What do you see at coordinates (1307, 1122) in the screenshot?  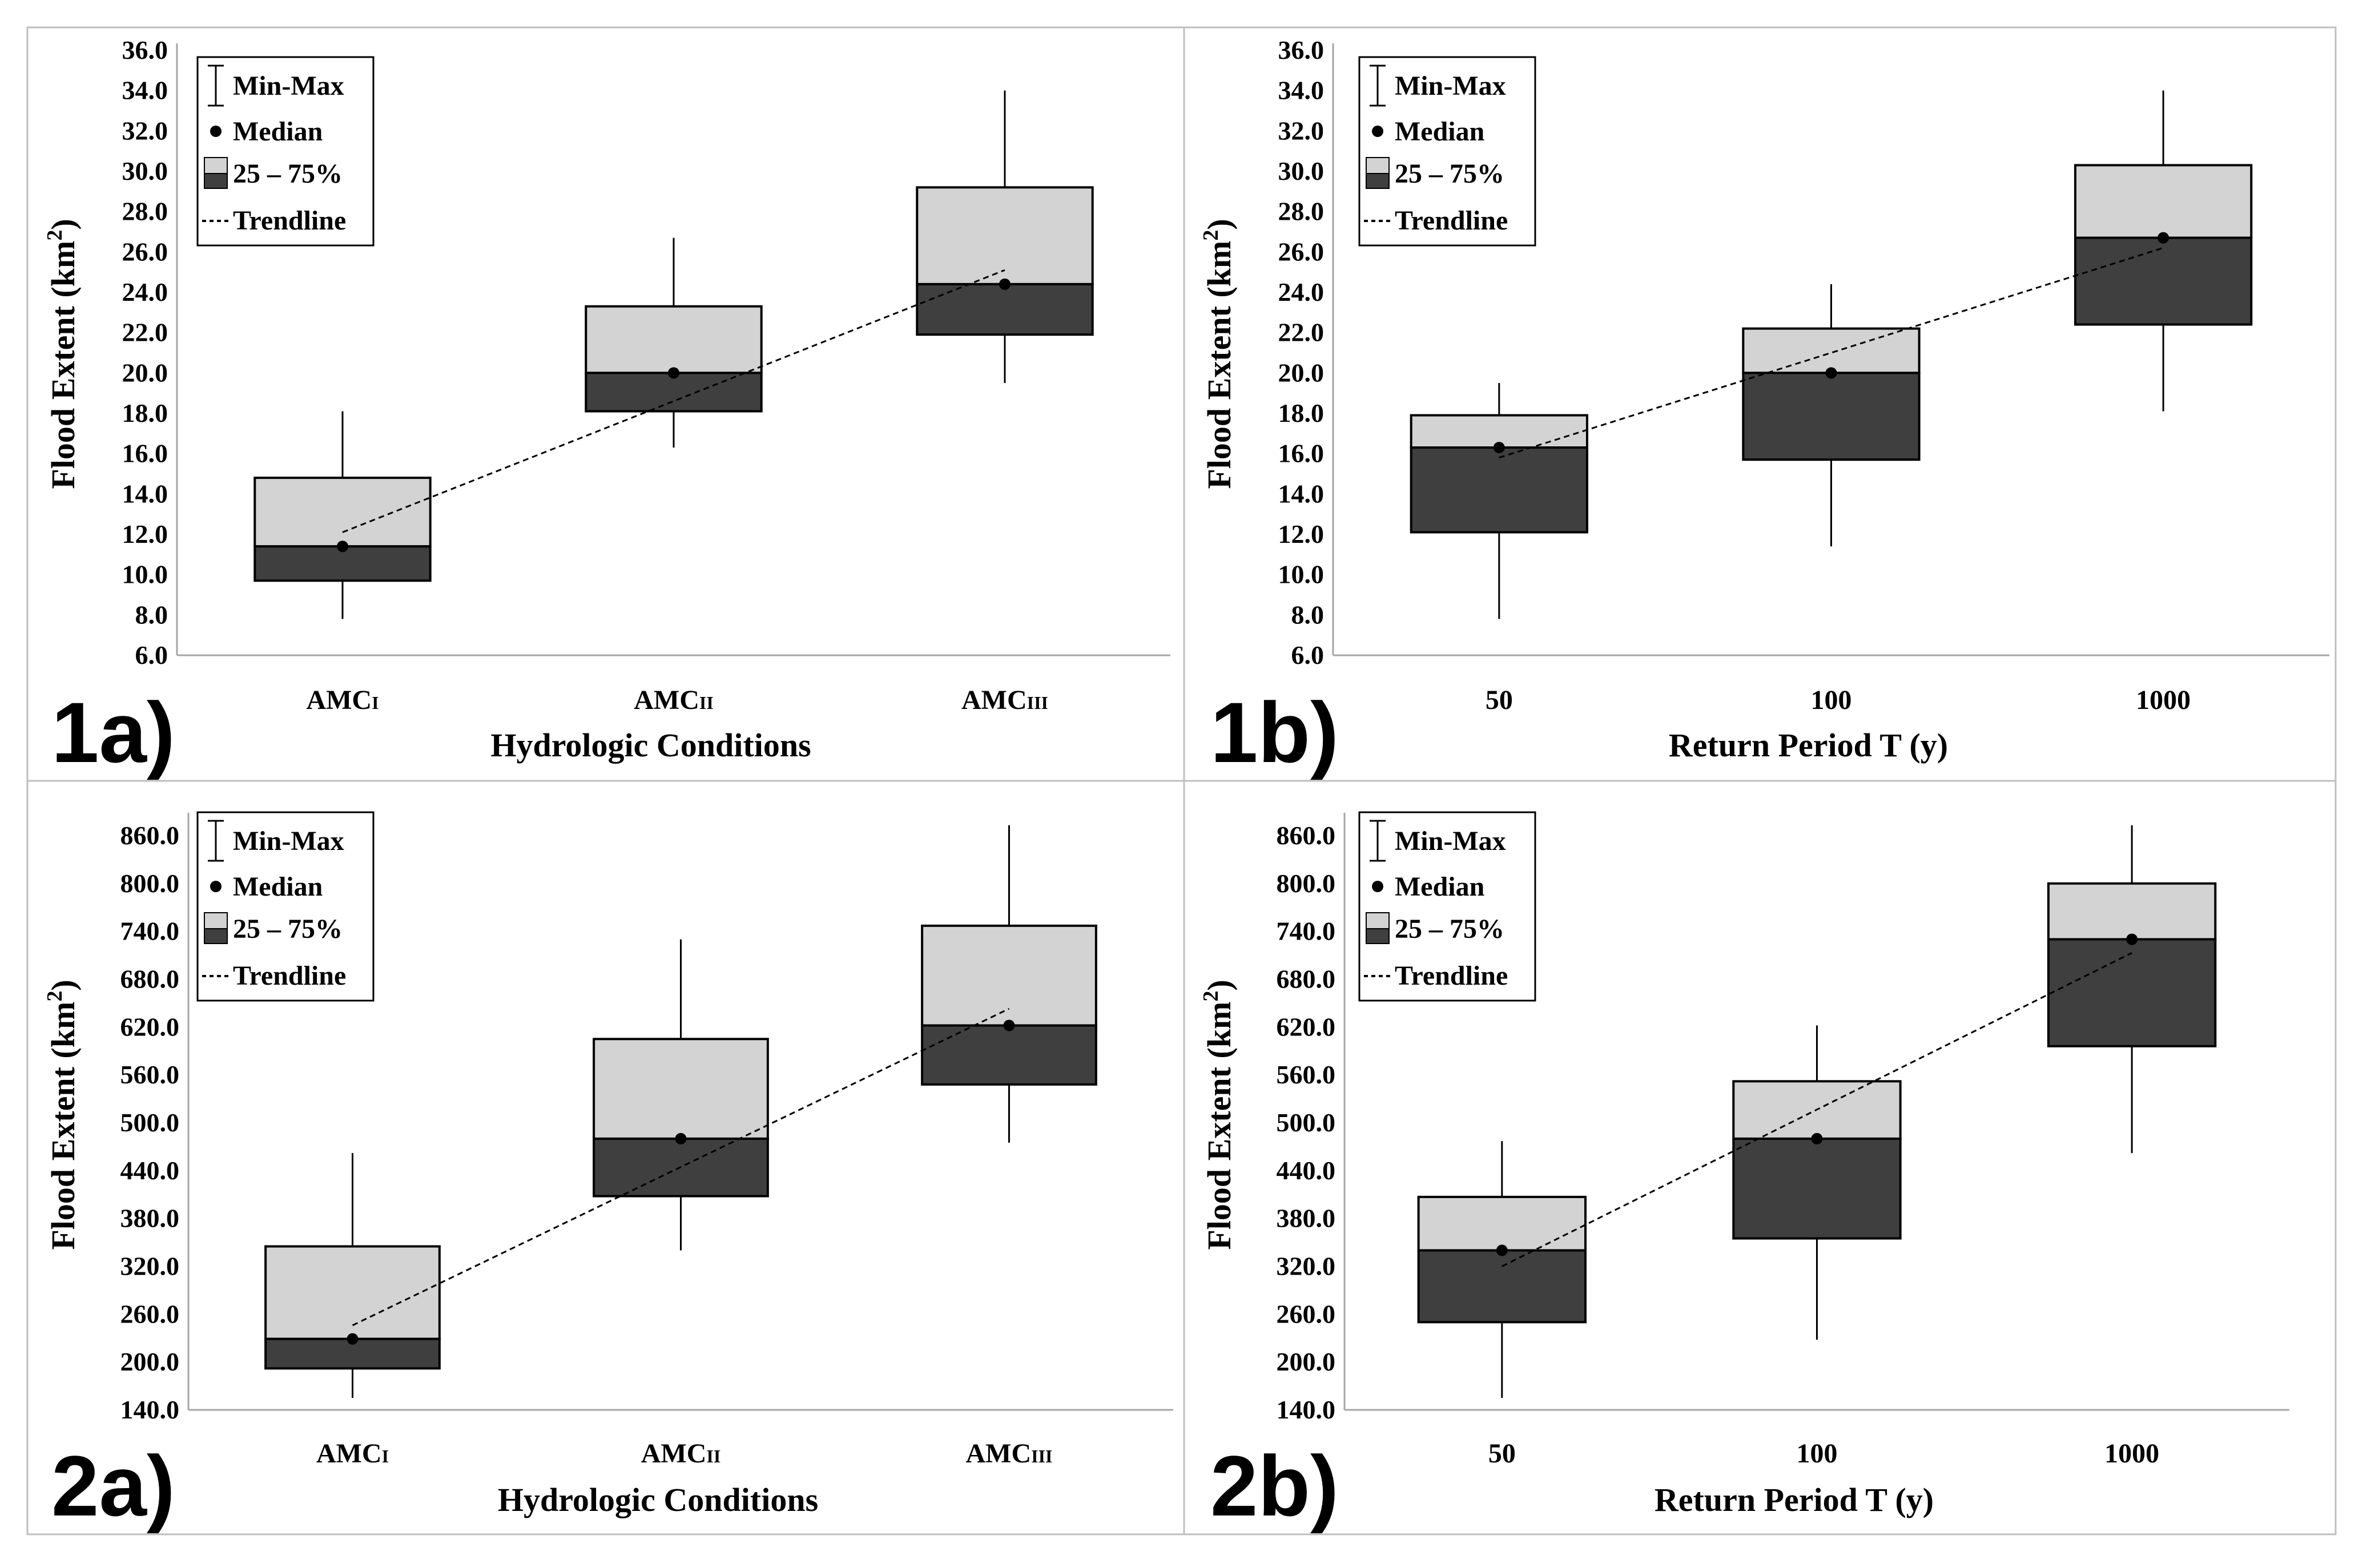 I see `y-tick-label: 500.0` at bounding box center [1307, 1122].